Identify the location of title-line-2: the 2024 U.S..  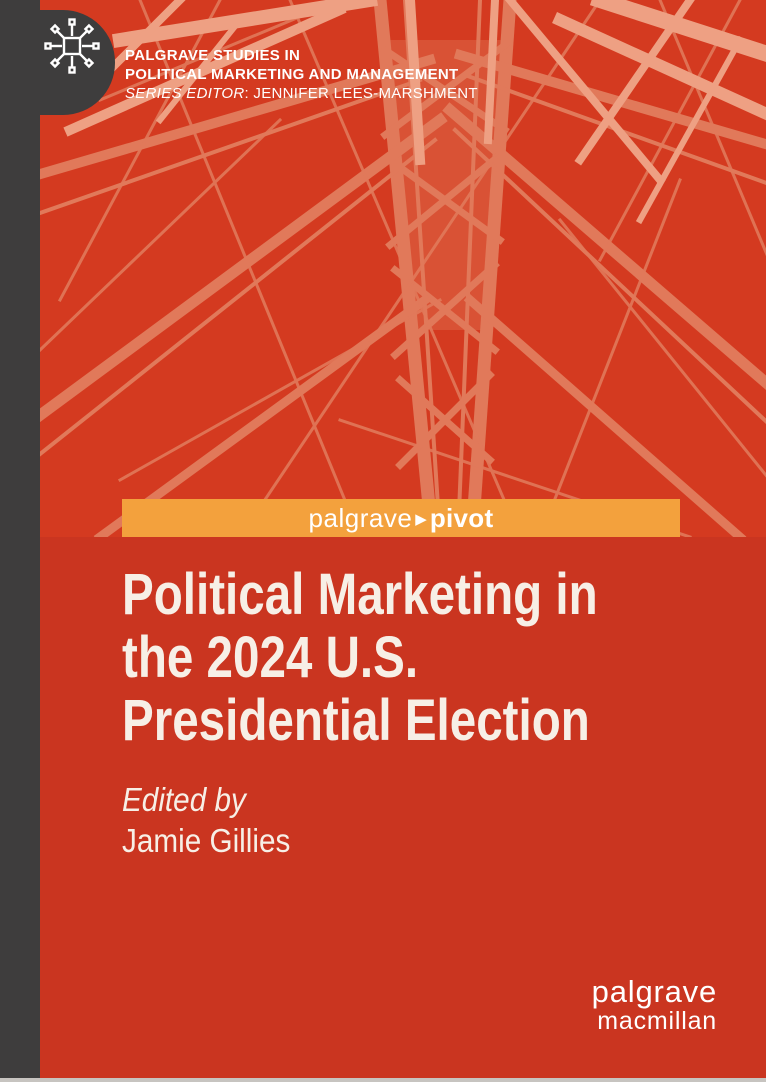
(270, 657).